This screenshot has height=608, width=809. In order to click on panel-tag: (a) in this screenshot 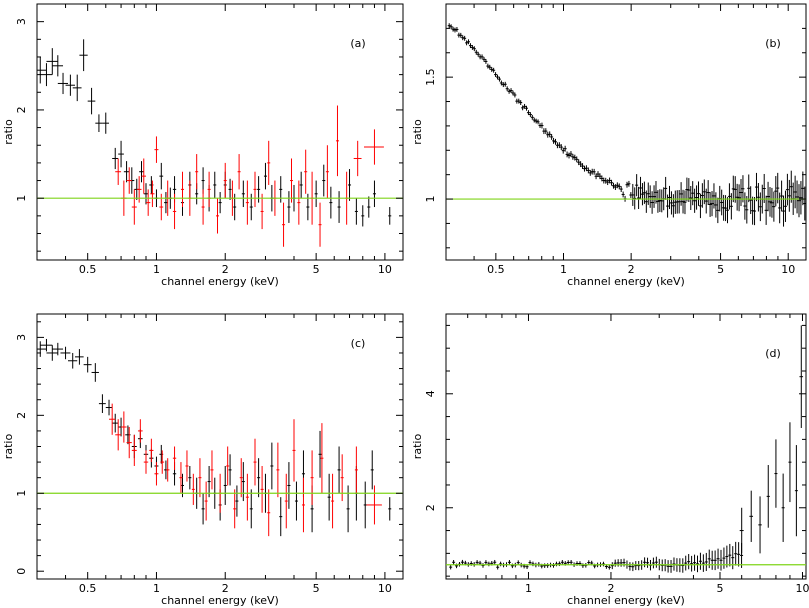, I will do `click(357, 43)`.